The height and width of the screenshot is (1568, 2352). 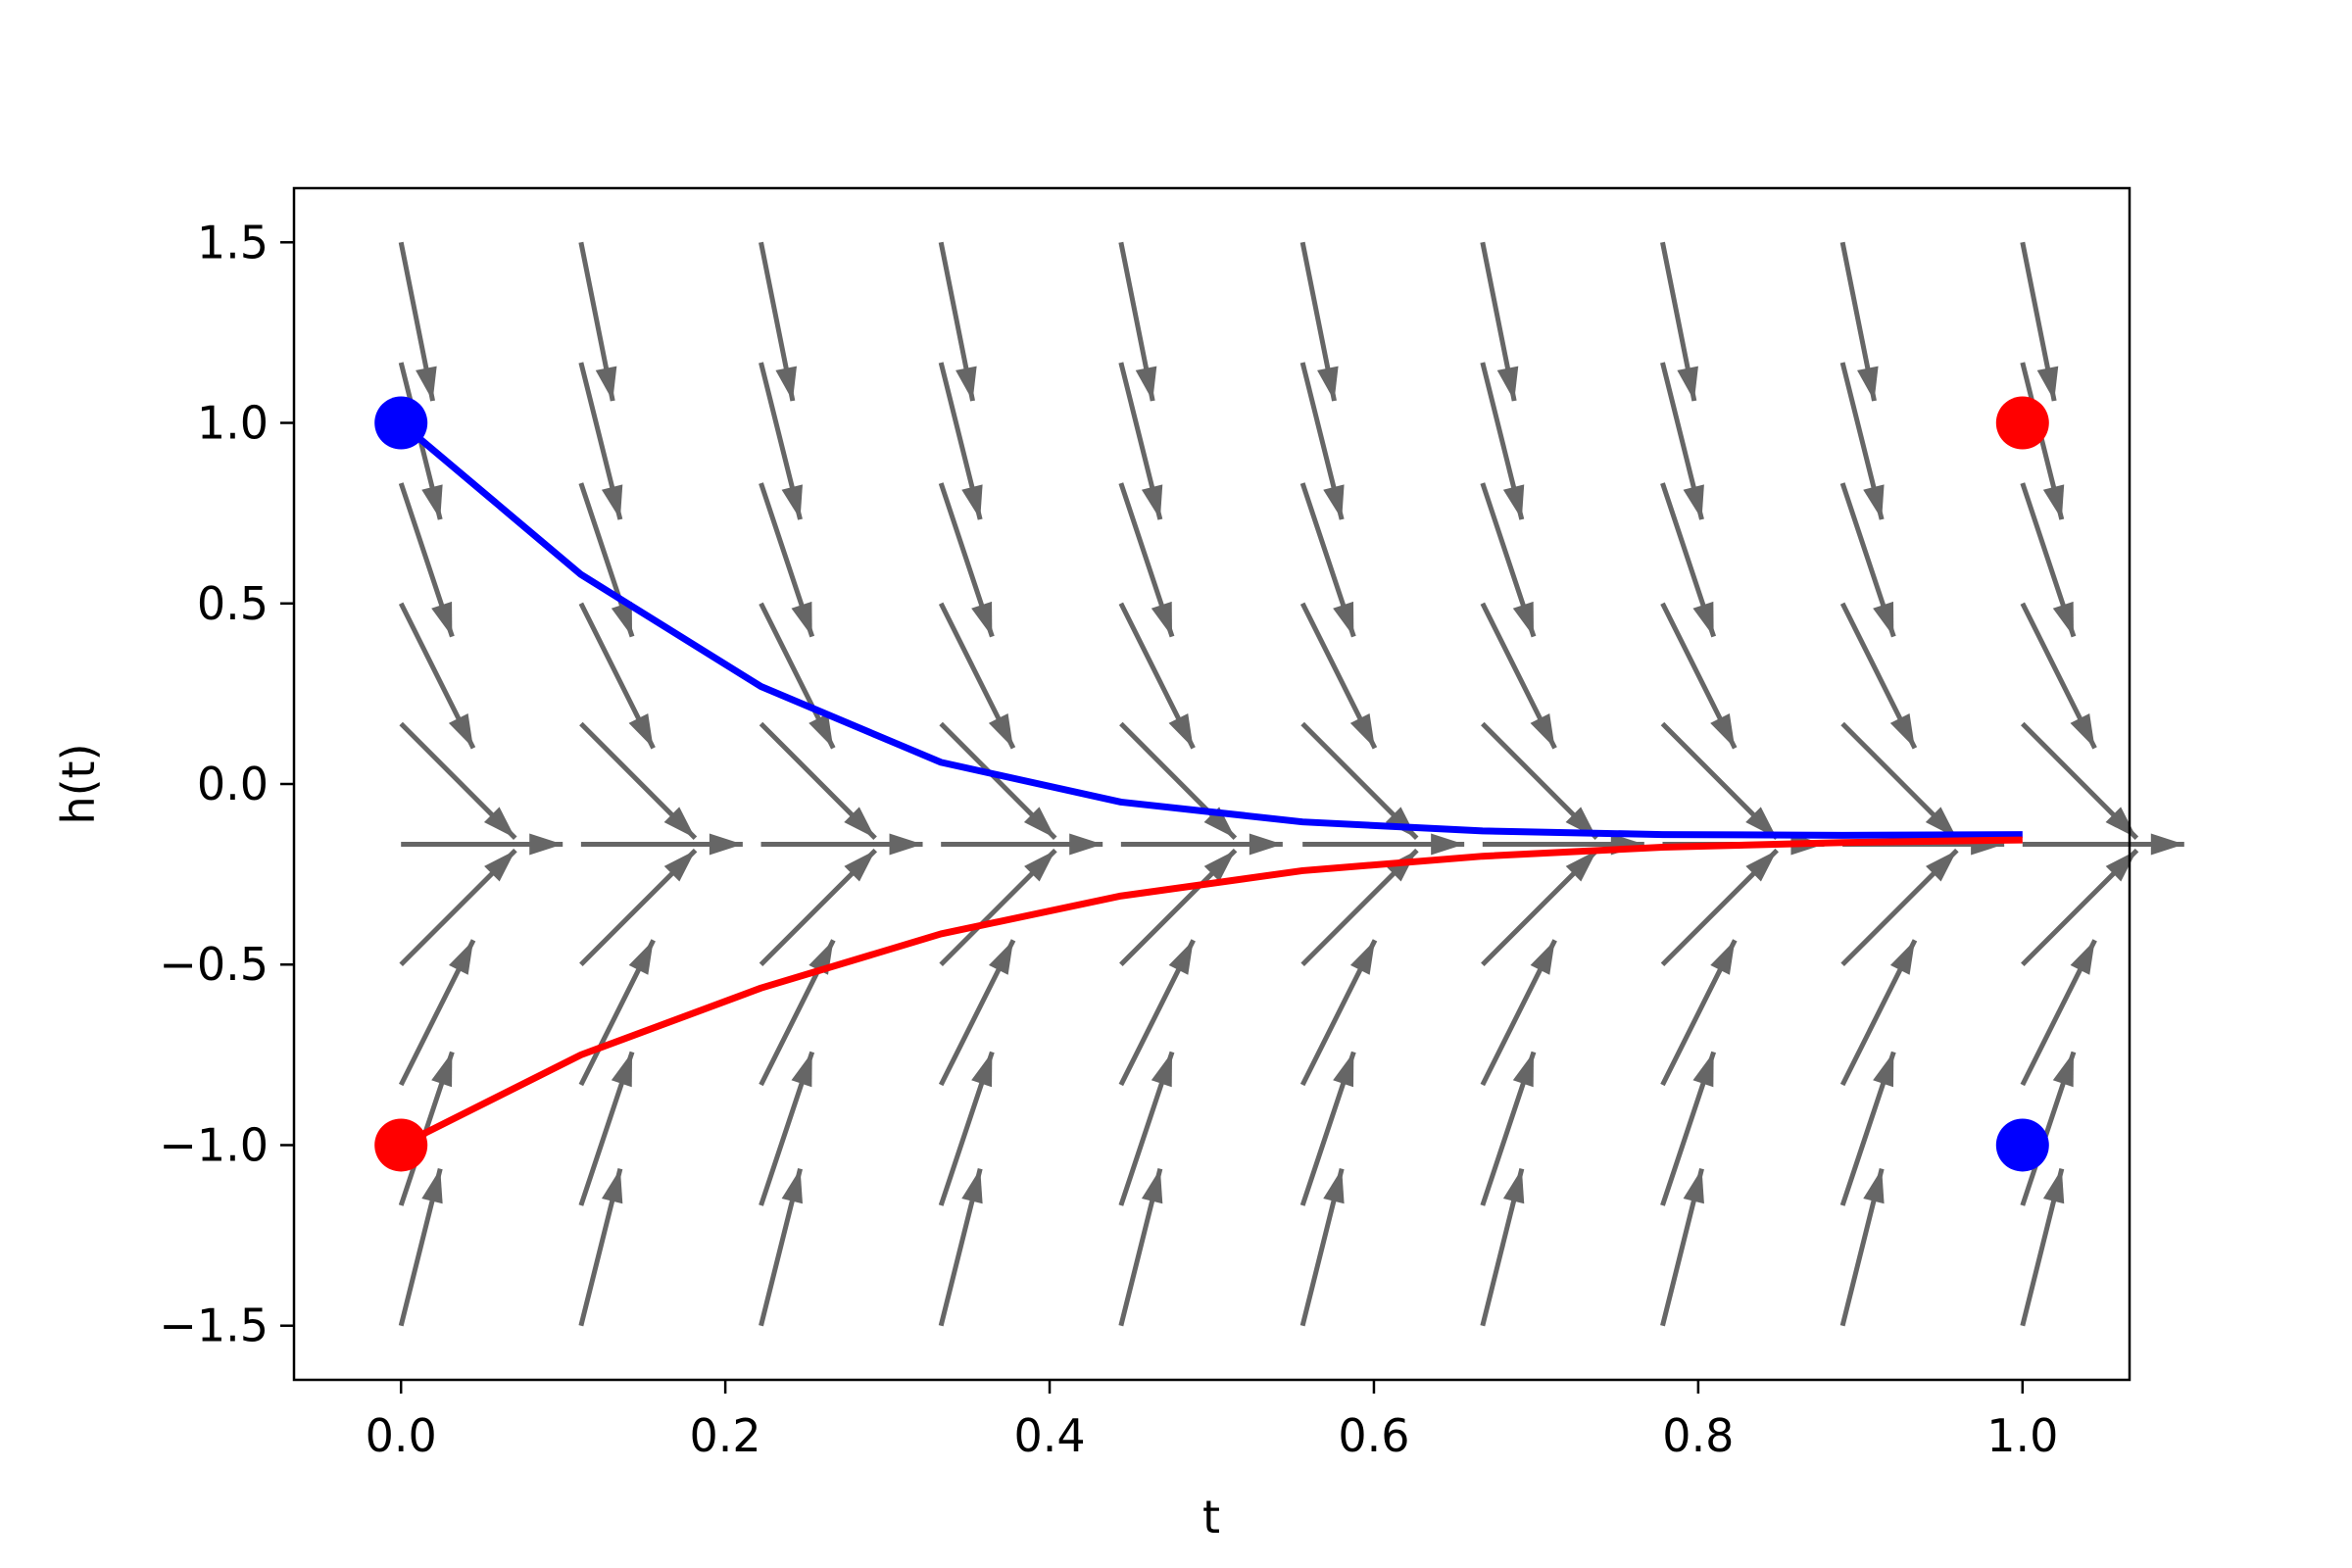 I want to click on y-tick-label: 0.0, so click(x=233, y=784).